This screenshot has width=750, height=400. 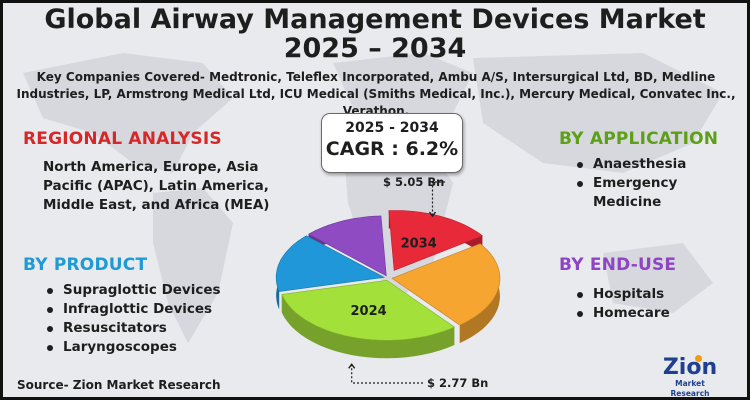 What do you see at coordinates (658, 193) in the screenshot?
I see `list-item: Emergency Medicine` at bounding box center [658, 193].